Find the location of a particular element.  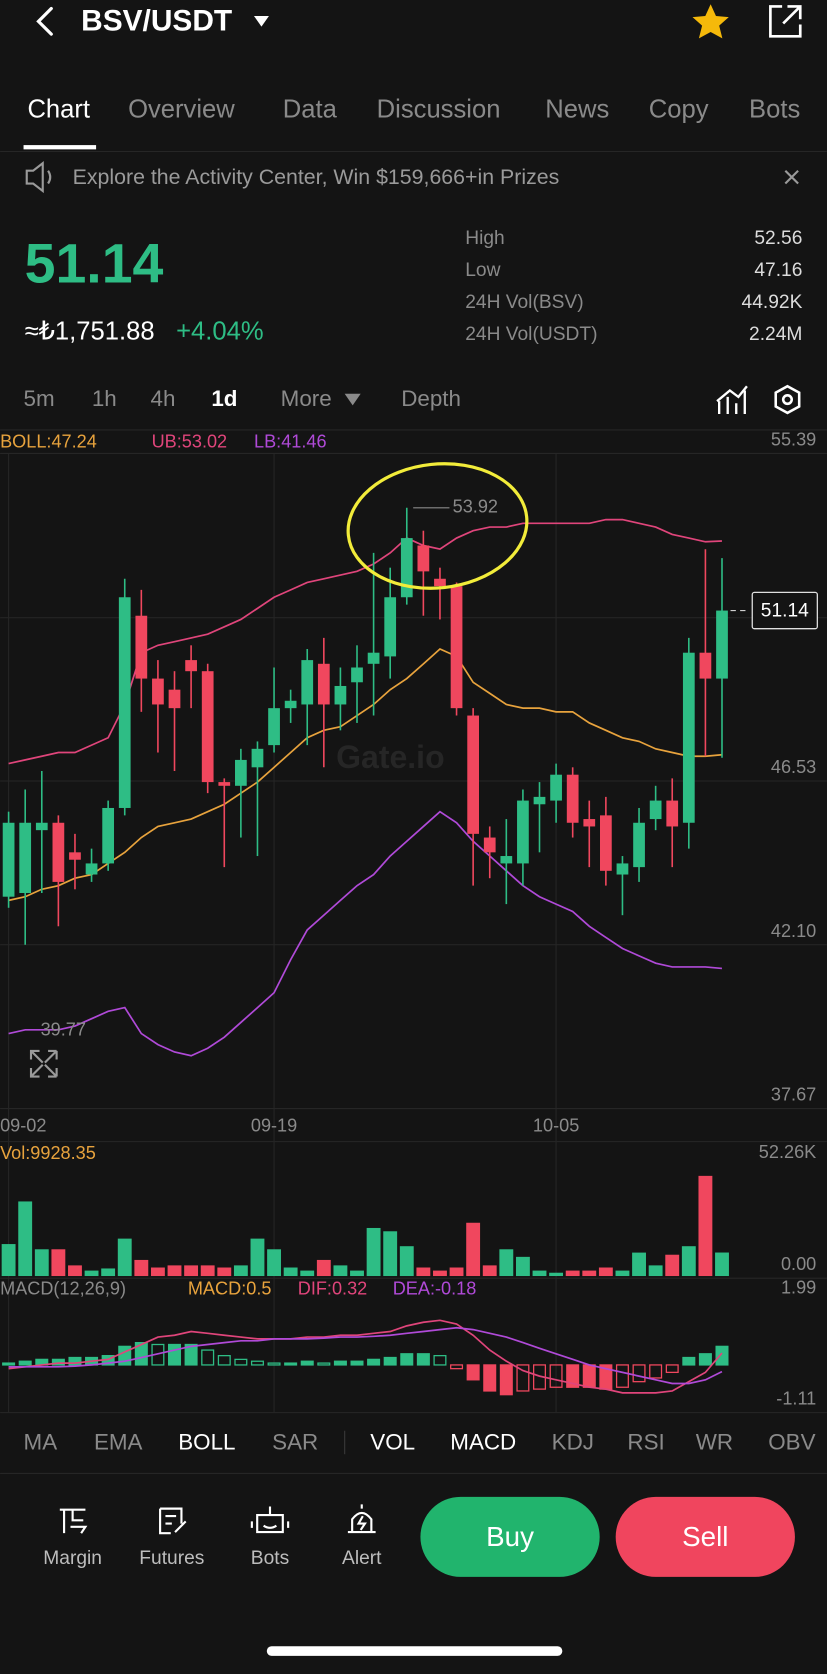

macd-line is located at coordinates (365, 1355).